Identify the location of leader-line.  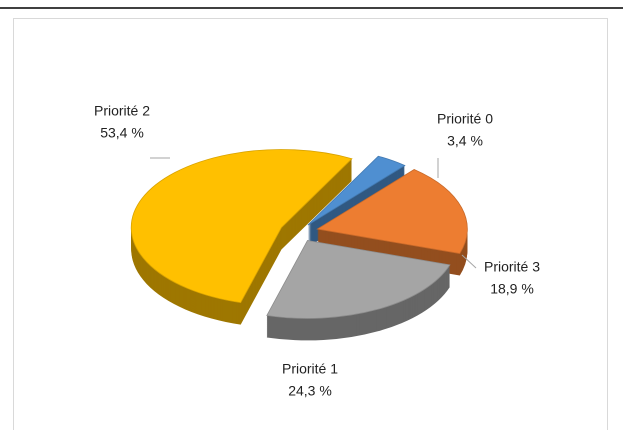
(469, 261).